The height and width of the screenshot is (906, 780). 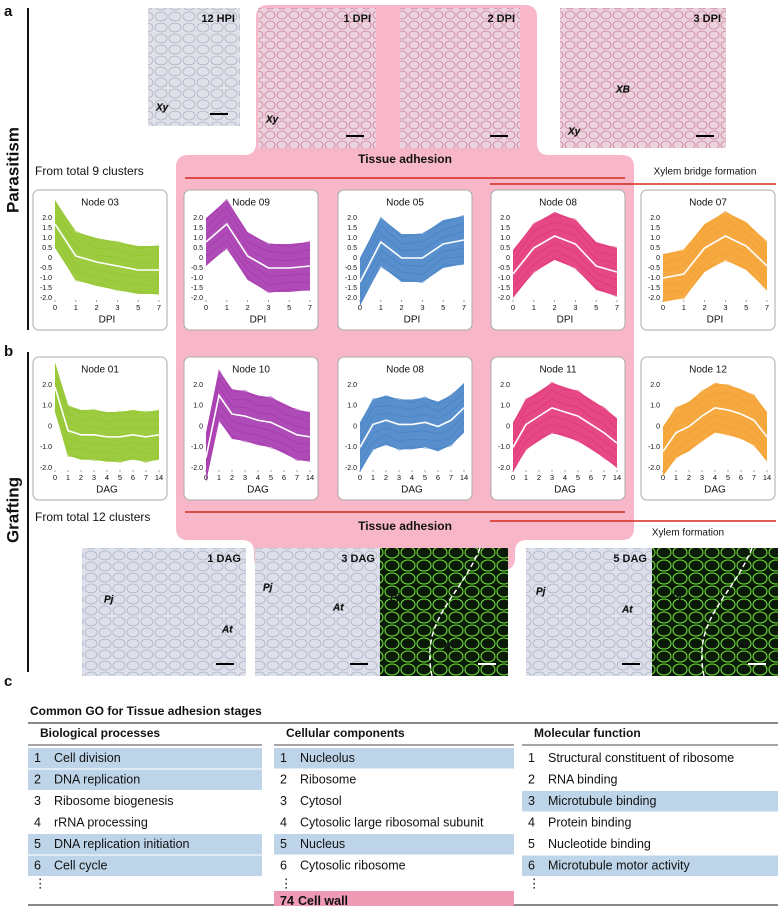 I want to click on row-rank: 1, so click(x=37, y=758).